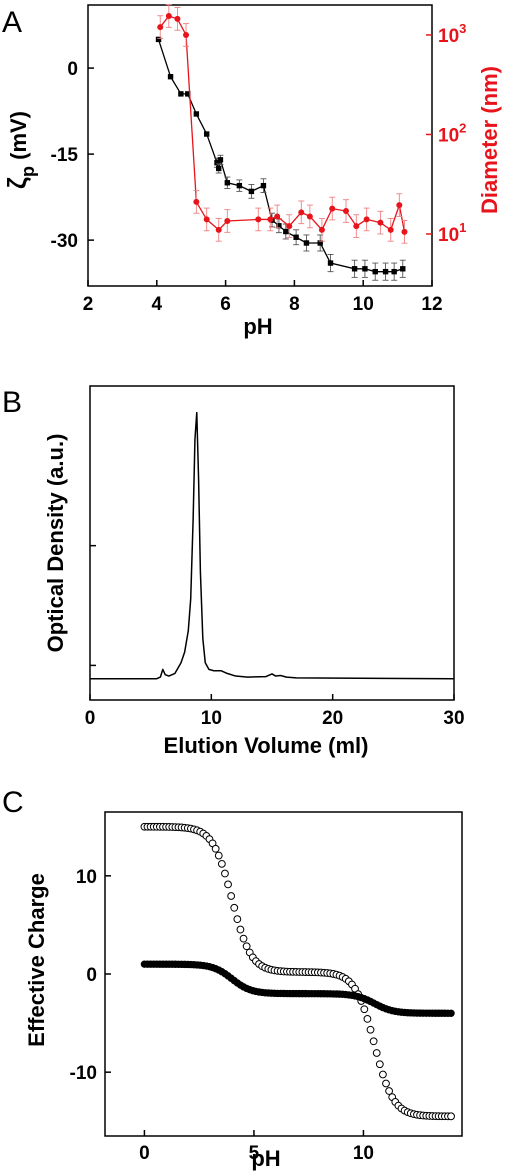 Image resolution: width=511 pixels, height=1172 pixels. What do you see at coordinates (256, 1147) in the screenshot?
I see `panel-c-x-ticks: 0 5 10` at bounding box center [256, 1147].